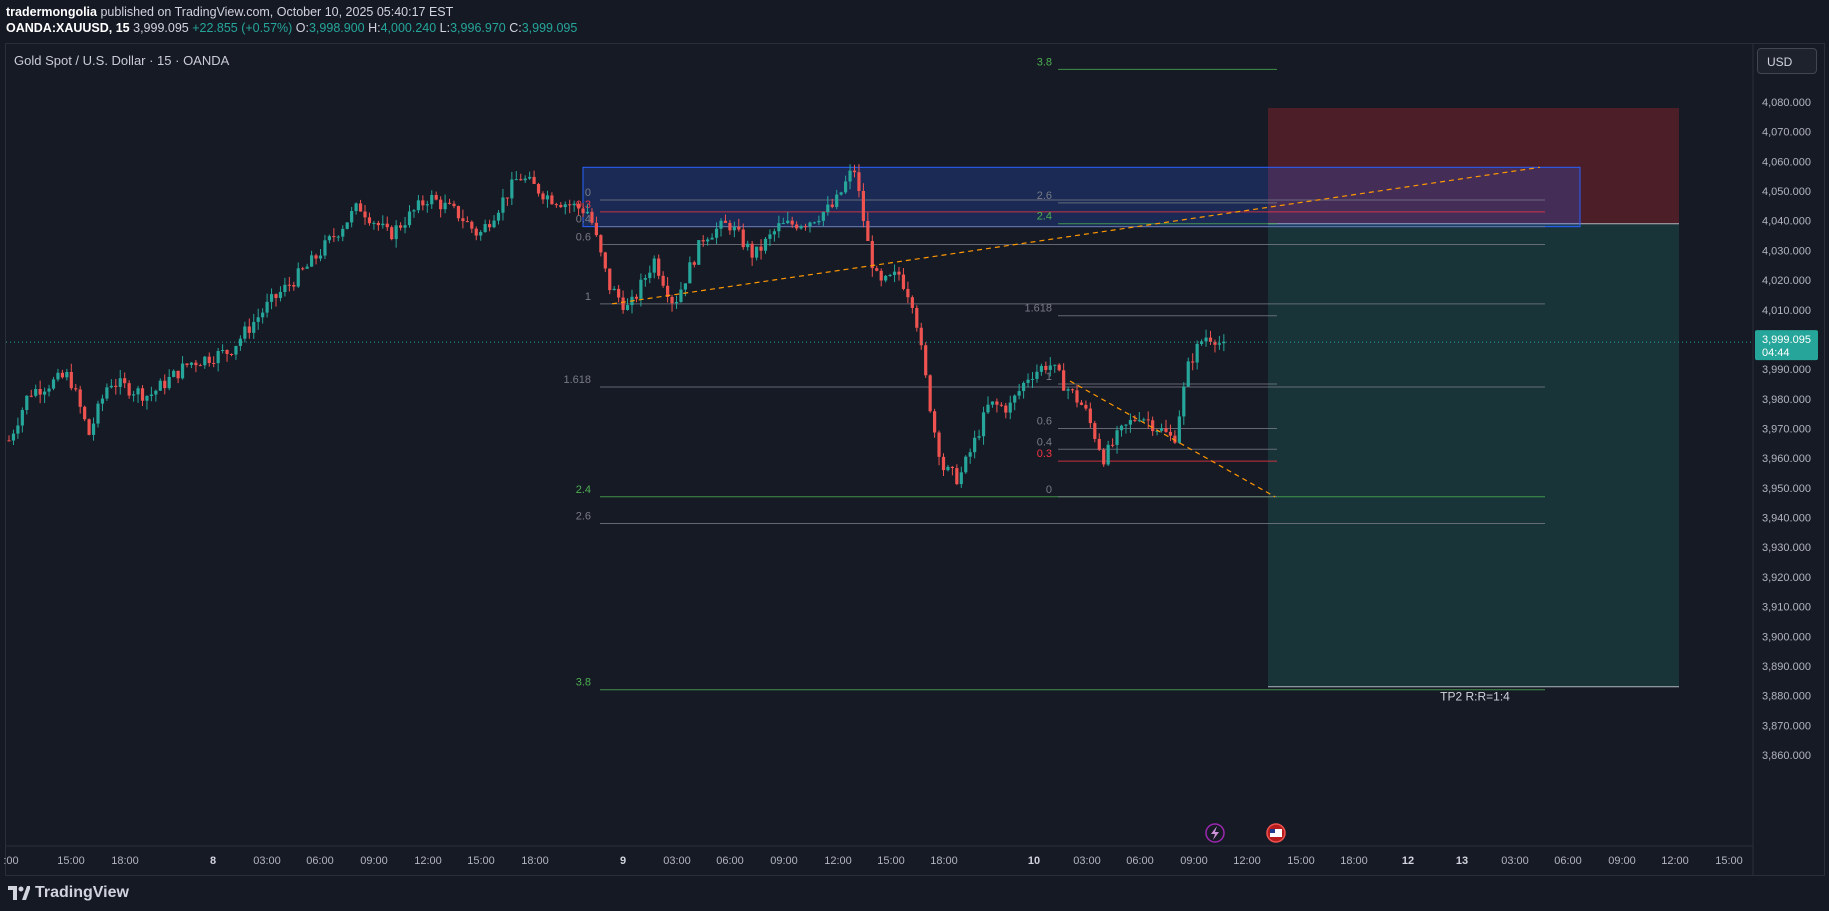 The height and width of the screenshot is (911, 1829). What do you see at coordinates (1473, 165) in the screenshot?
I see `stop-loss-zone` at bounding box center [1473, 165].